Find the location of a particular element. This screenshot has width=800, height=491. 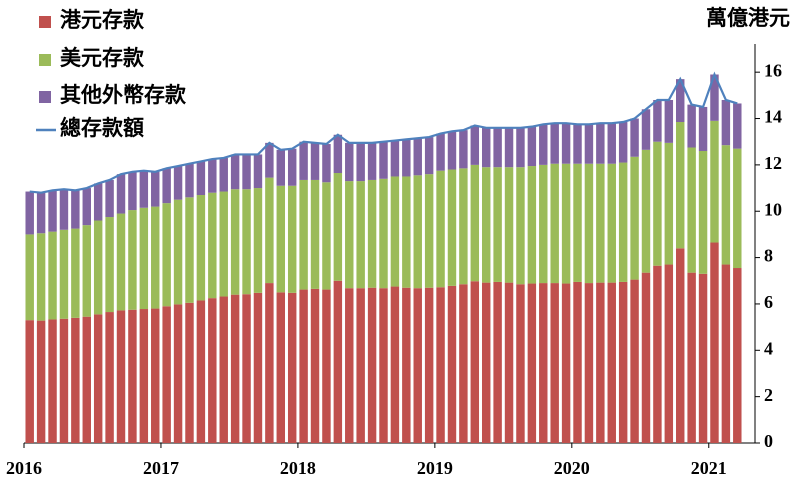

legend-label: 港元存款 is located at coordinates (102, 20).